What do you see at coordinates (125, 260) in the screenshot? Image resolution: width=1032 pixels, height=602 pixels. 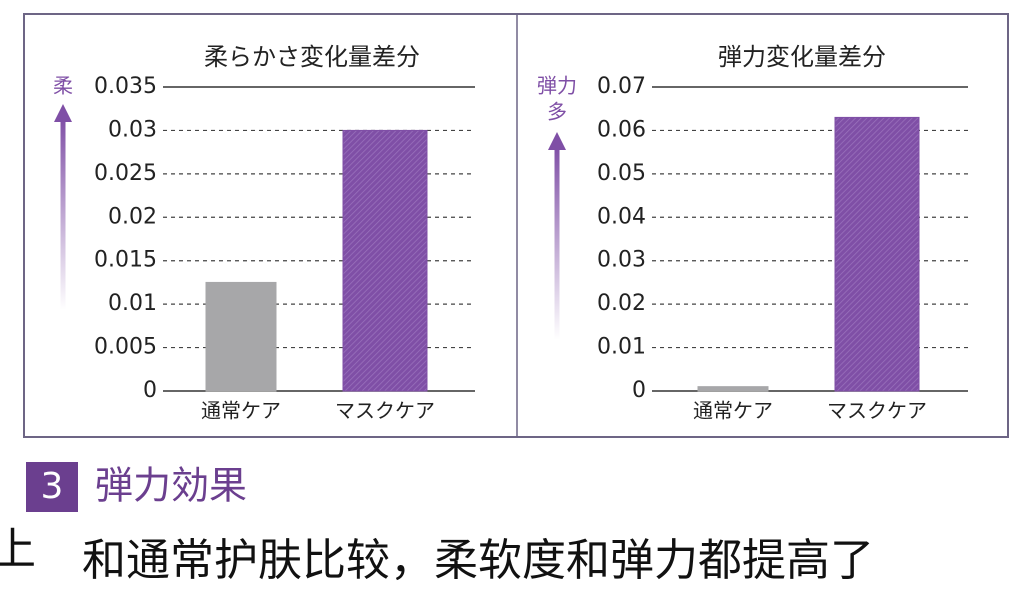 I see `y-tick-label: 0.015` at bounding box center [125, 260].